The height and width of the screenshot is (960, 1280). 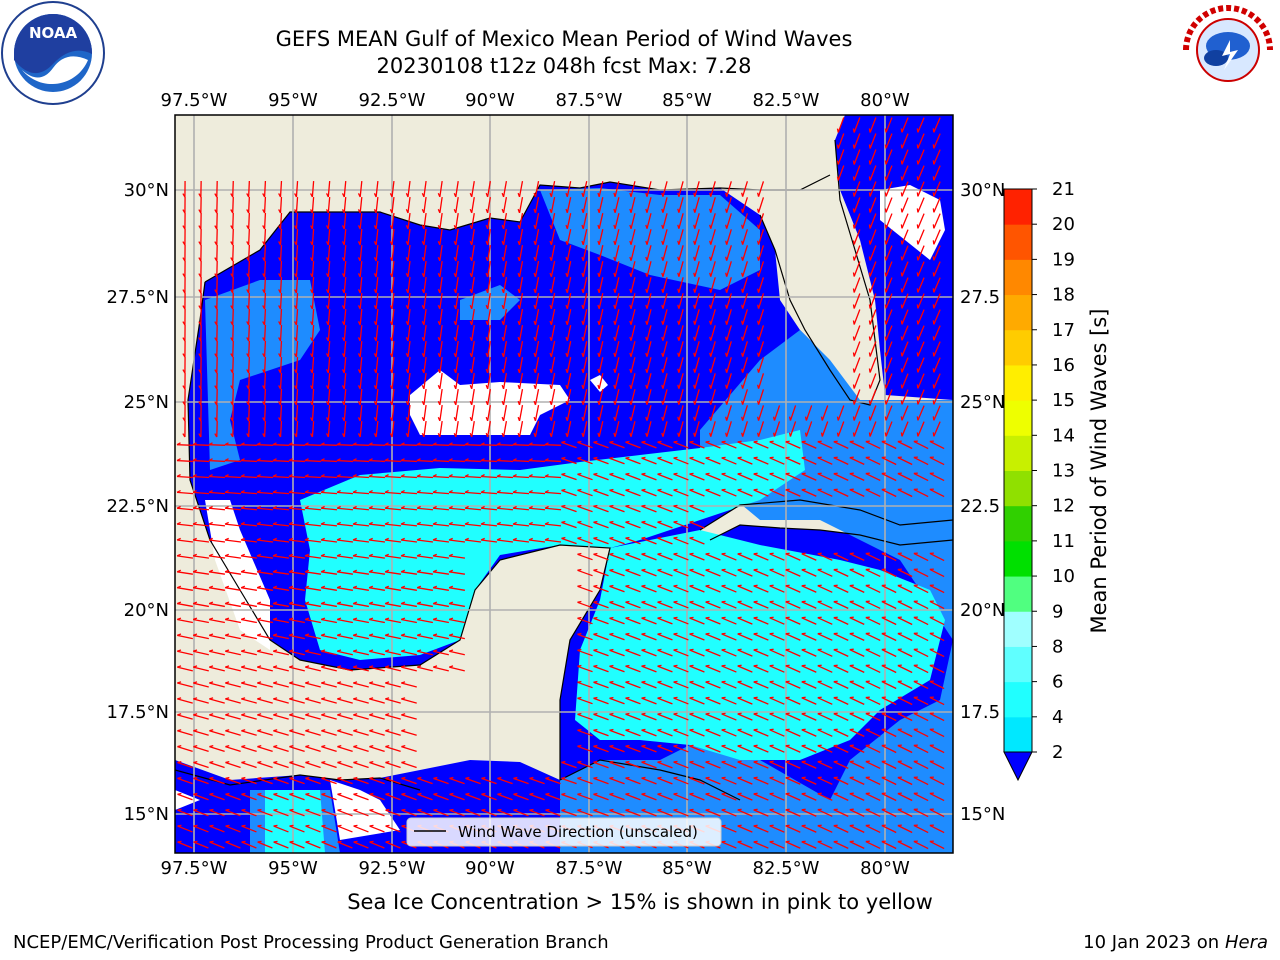 What do you see at coordinates (137, 297) in the screenshot?
I see `lat-label-left: 27.5°N` at bounding box center [137, 297].